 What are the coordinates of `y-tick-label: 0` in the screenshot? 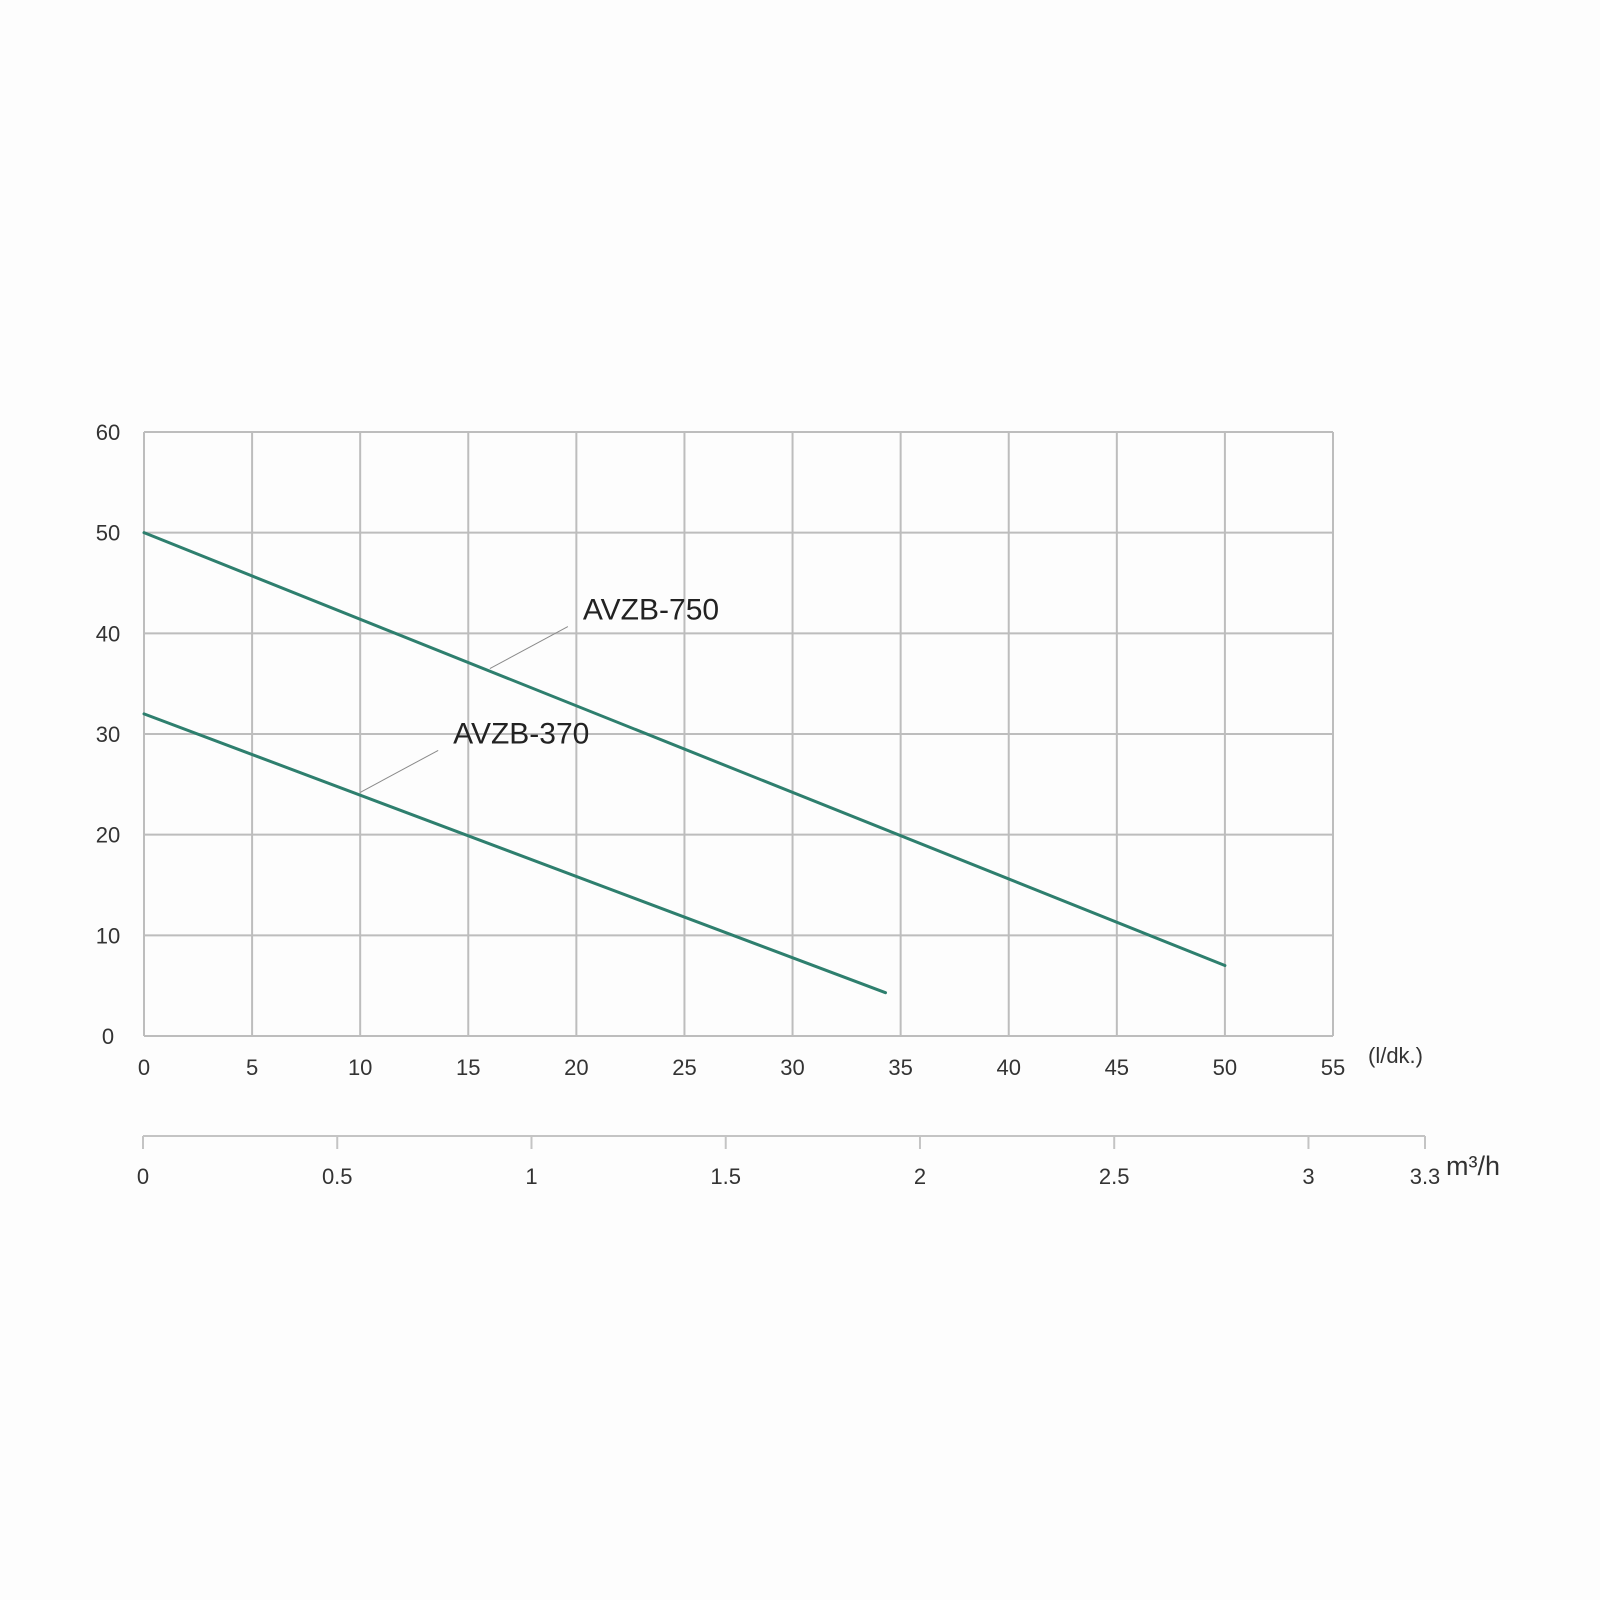 It's located at (108, 1036).